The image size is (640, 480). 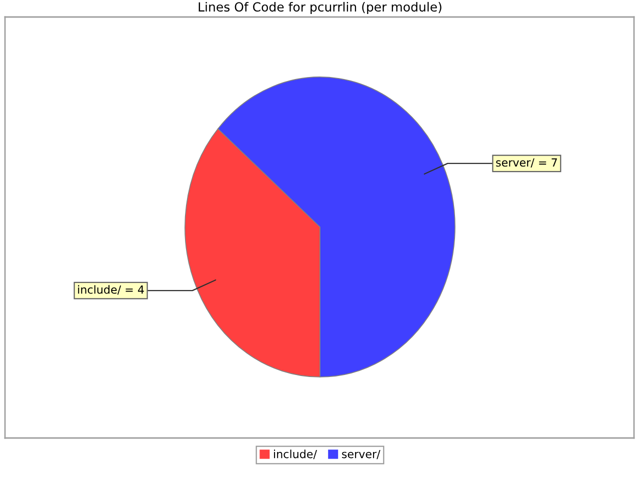 What do you see at coordinates (526, 163) in the screenshot?
I see `data-label: server/ = 7` at bounding box center [526, 163].